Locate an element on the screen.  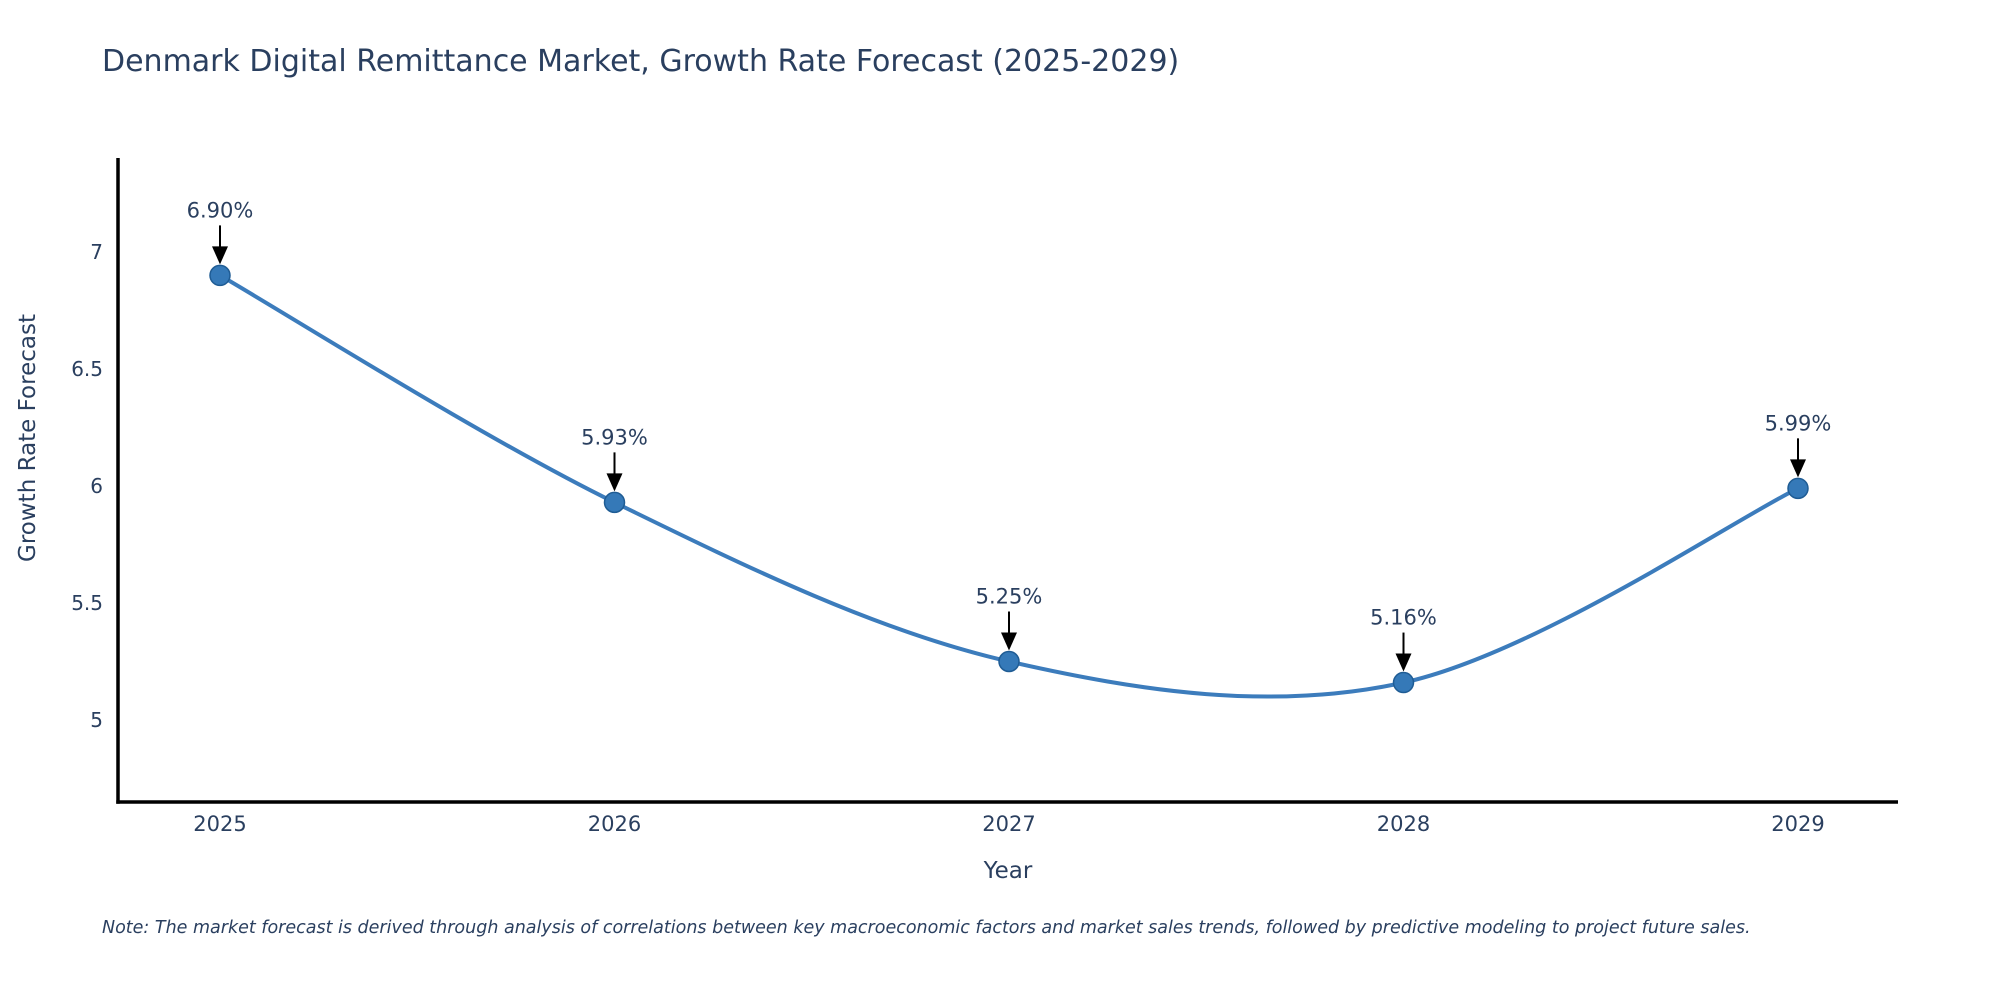
data-label-2029: 5.99% is located at coordinates (1798, 423).